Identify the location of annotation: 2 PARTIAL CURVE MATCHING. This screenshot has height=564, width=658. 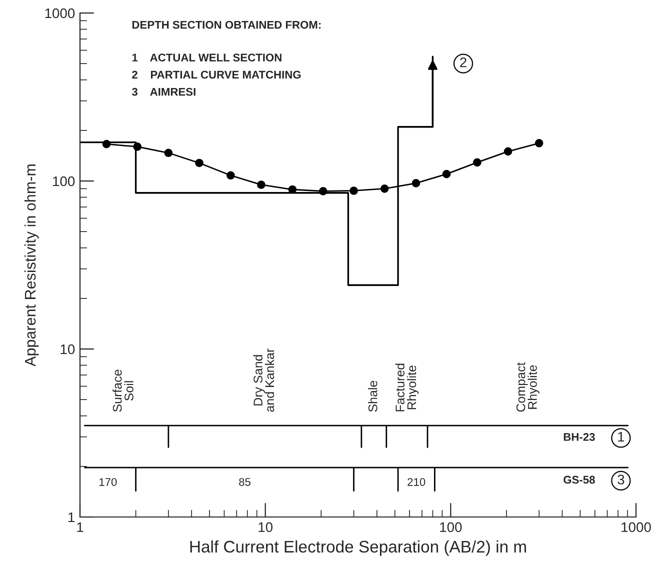
(216, 74).